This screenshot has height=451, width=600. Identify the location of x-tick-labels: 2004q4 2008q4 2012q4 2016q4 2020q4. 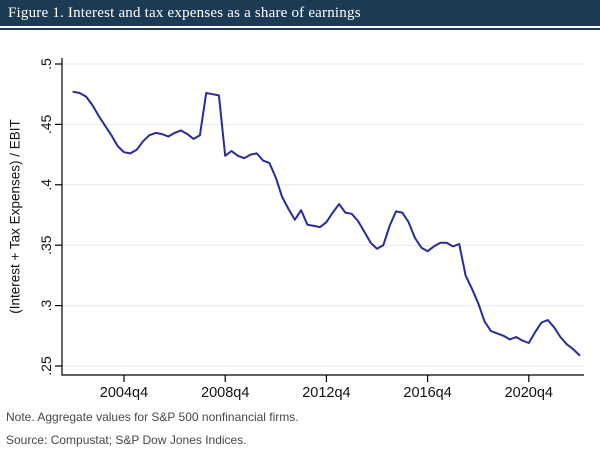
(326, 393).